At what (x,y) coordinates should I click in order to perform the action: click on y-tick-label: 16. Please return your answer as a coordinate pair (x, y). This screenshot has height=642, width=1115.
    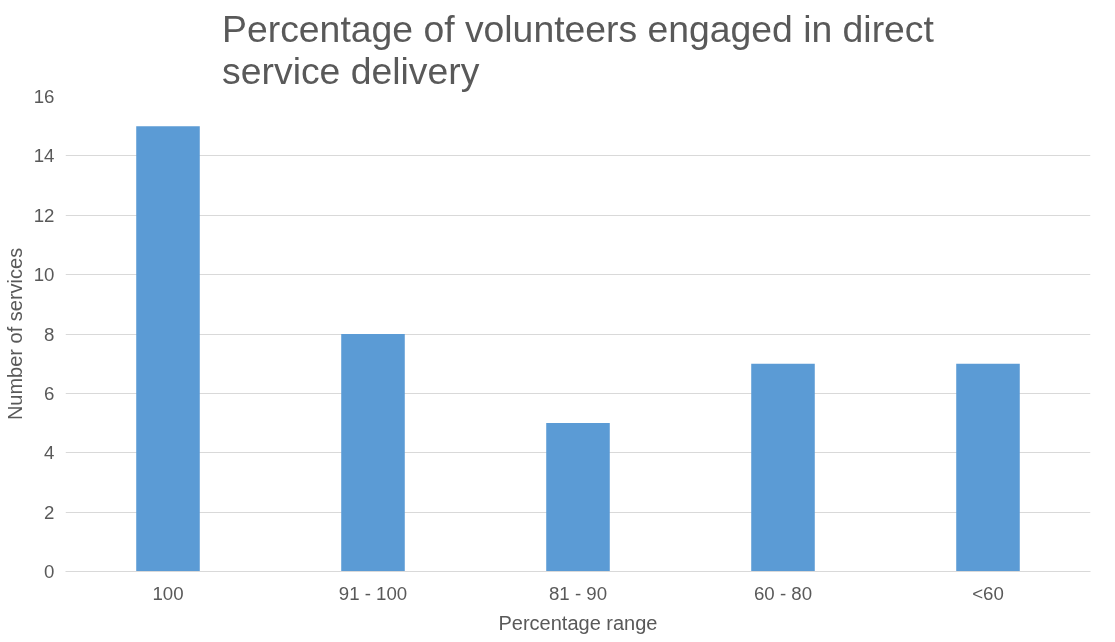
    Looking at the image, I should click on (44, 96).